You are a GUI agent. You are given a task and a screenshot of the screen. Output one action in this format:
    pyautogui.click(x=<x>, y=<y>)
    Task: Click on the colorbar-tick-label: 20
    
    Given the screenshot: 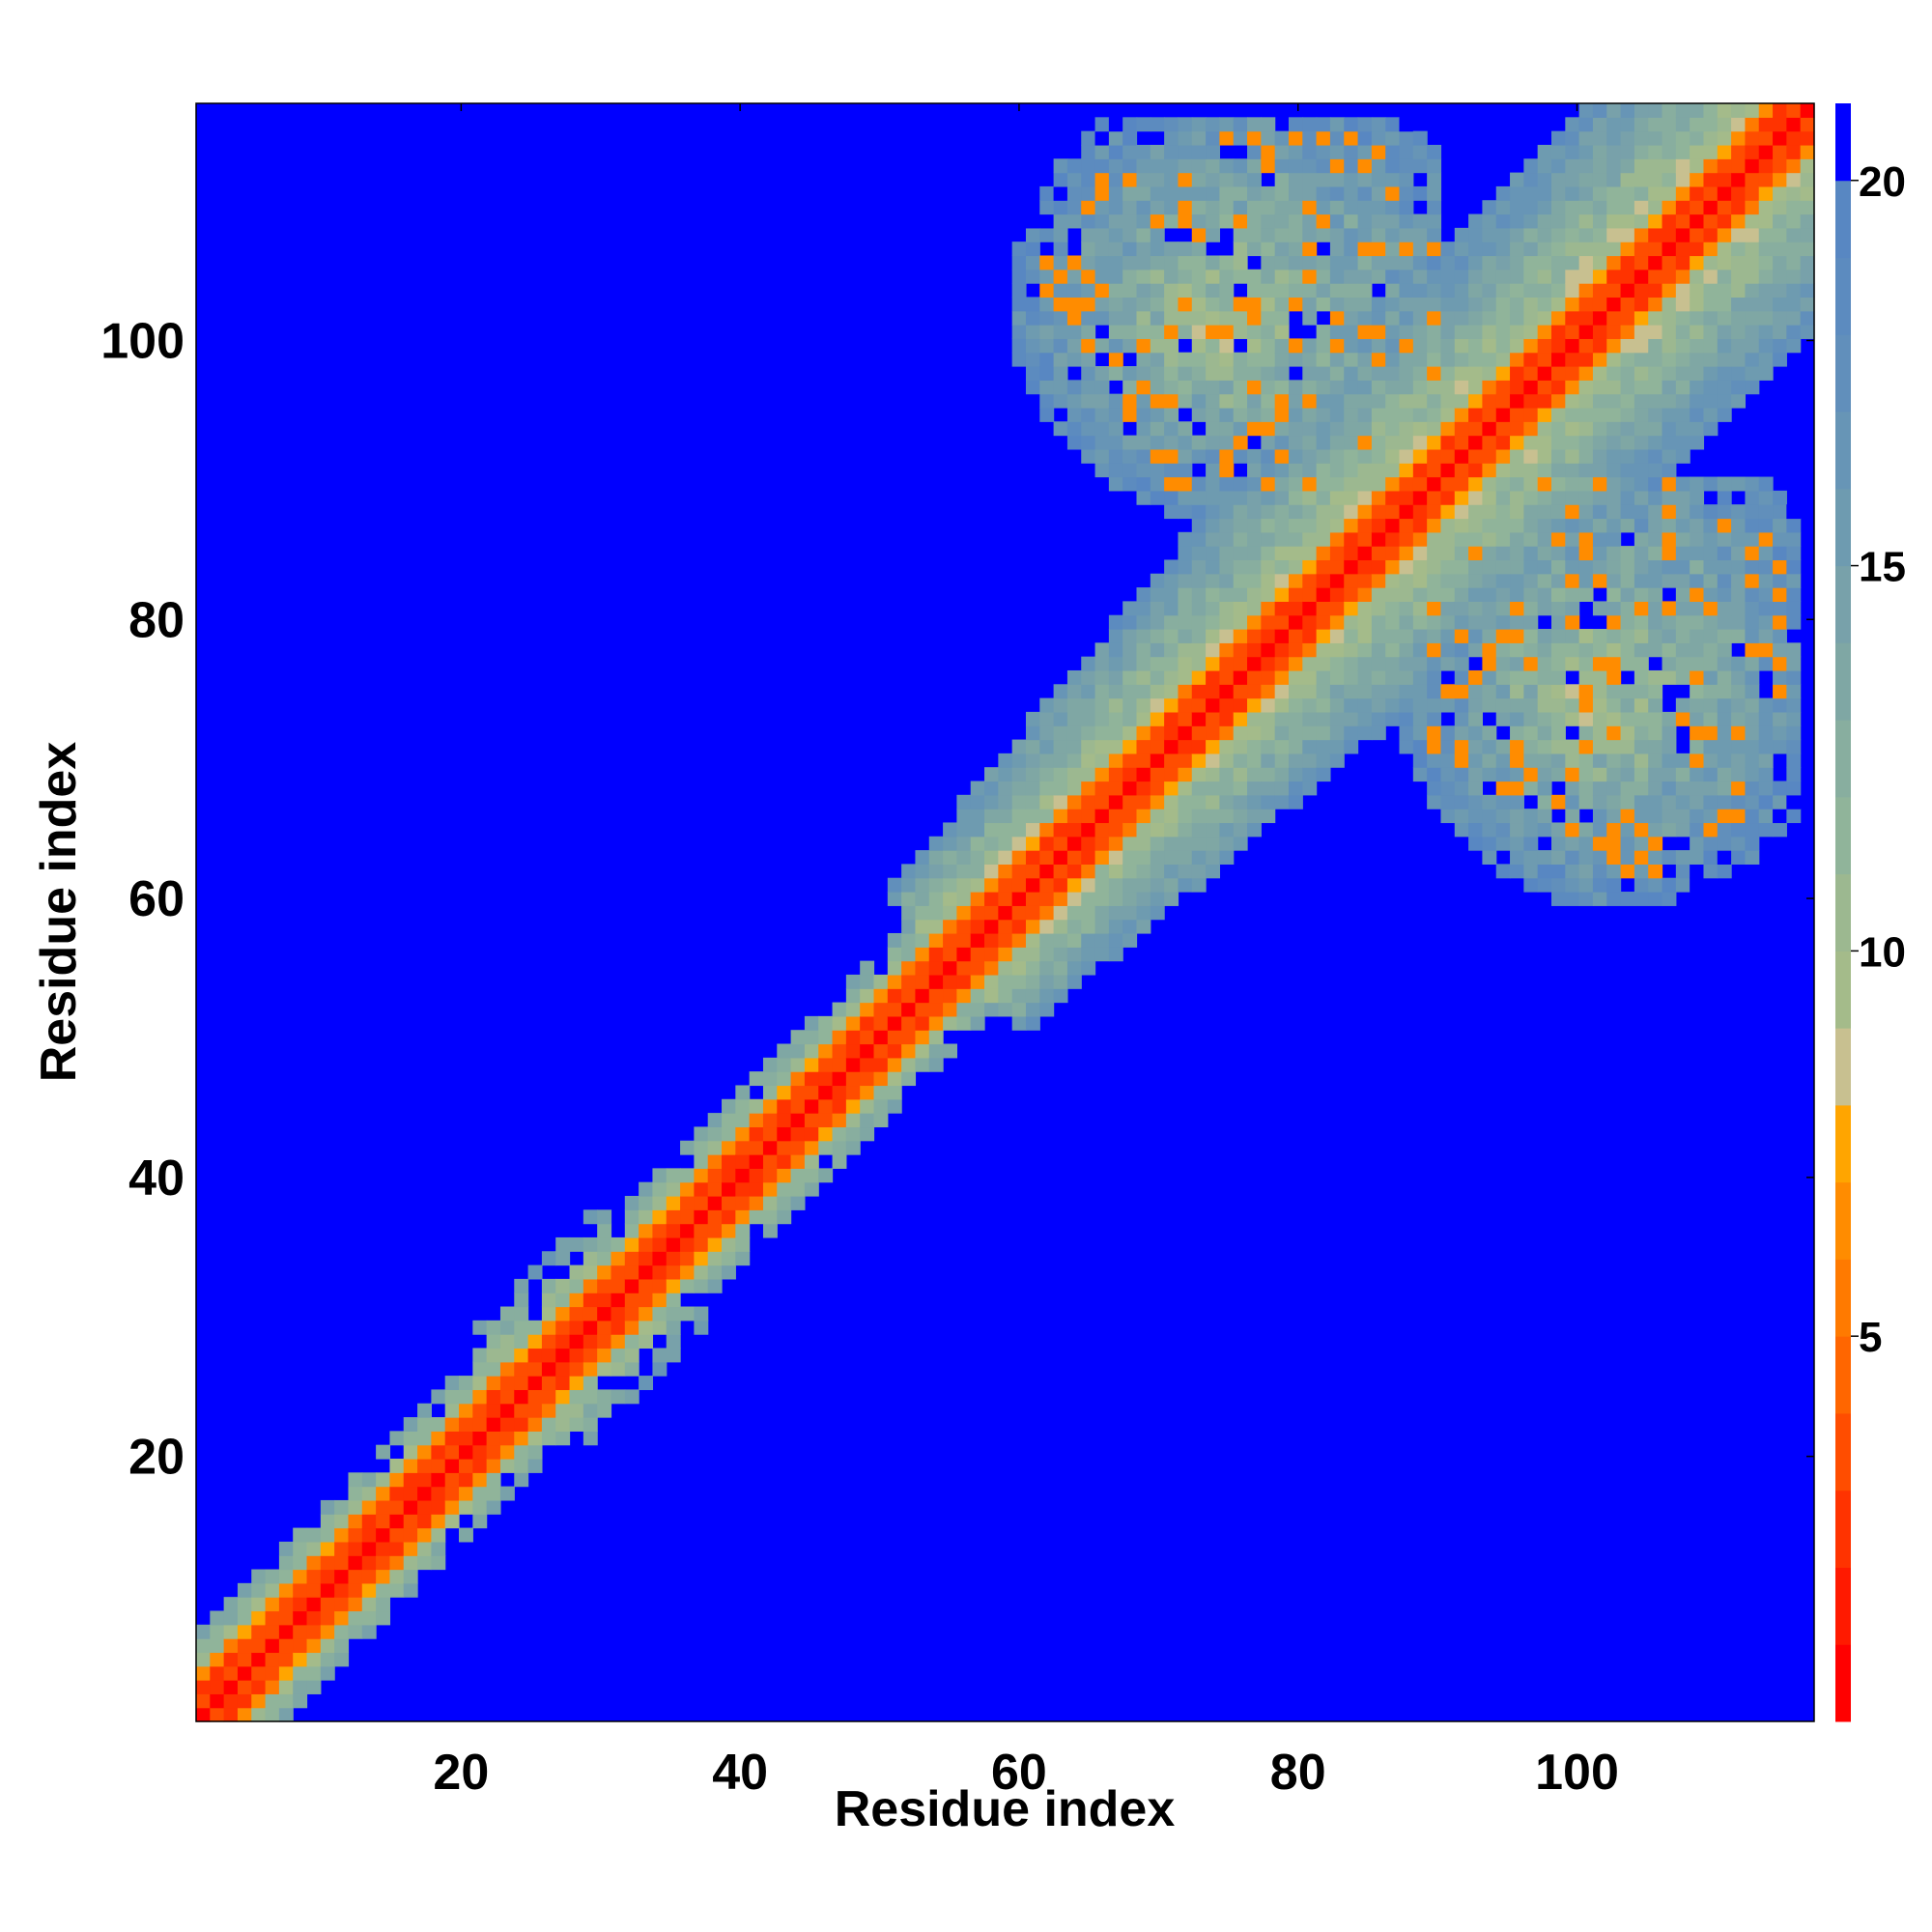 What is the action you would take?
    pyautogui.click(x=1882, y=182)
    